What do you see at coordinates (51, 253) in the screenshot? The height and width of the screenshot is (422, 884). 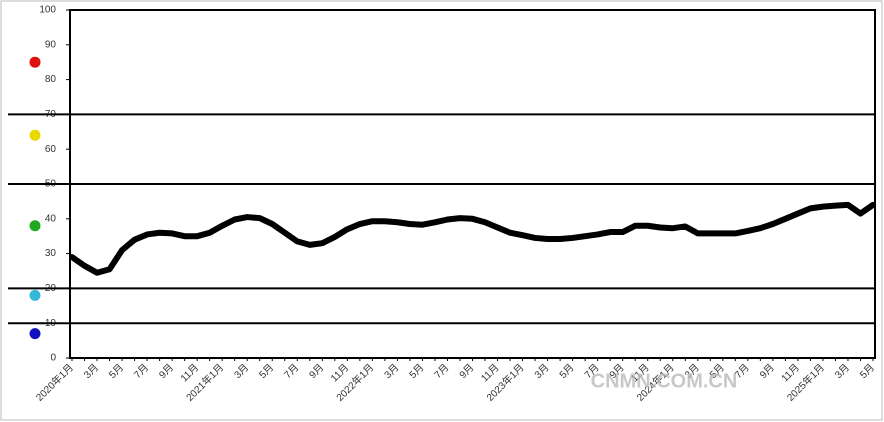 I see `y-tick-label: 30` at bounding box center [51, 253].